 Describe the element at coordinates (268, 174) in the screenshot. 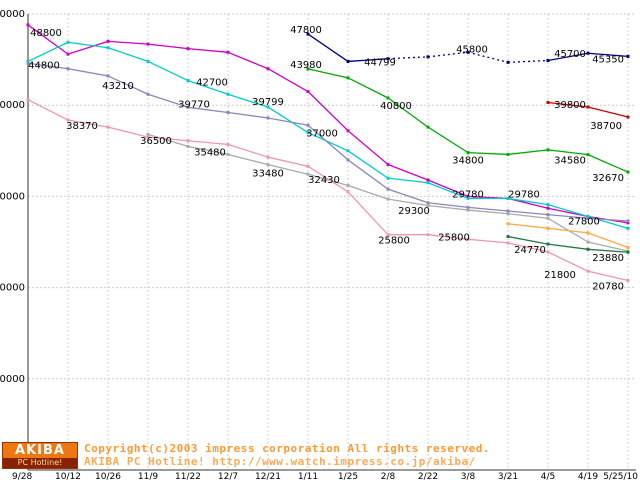

I see `price-data-label: 33480` at that location.